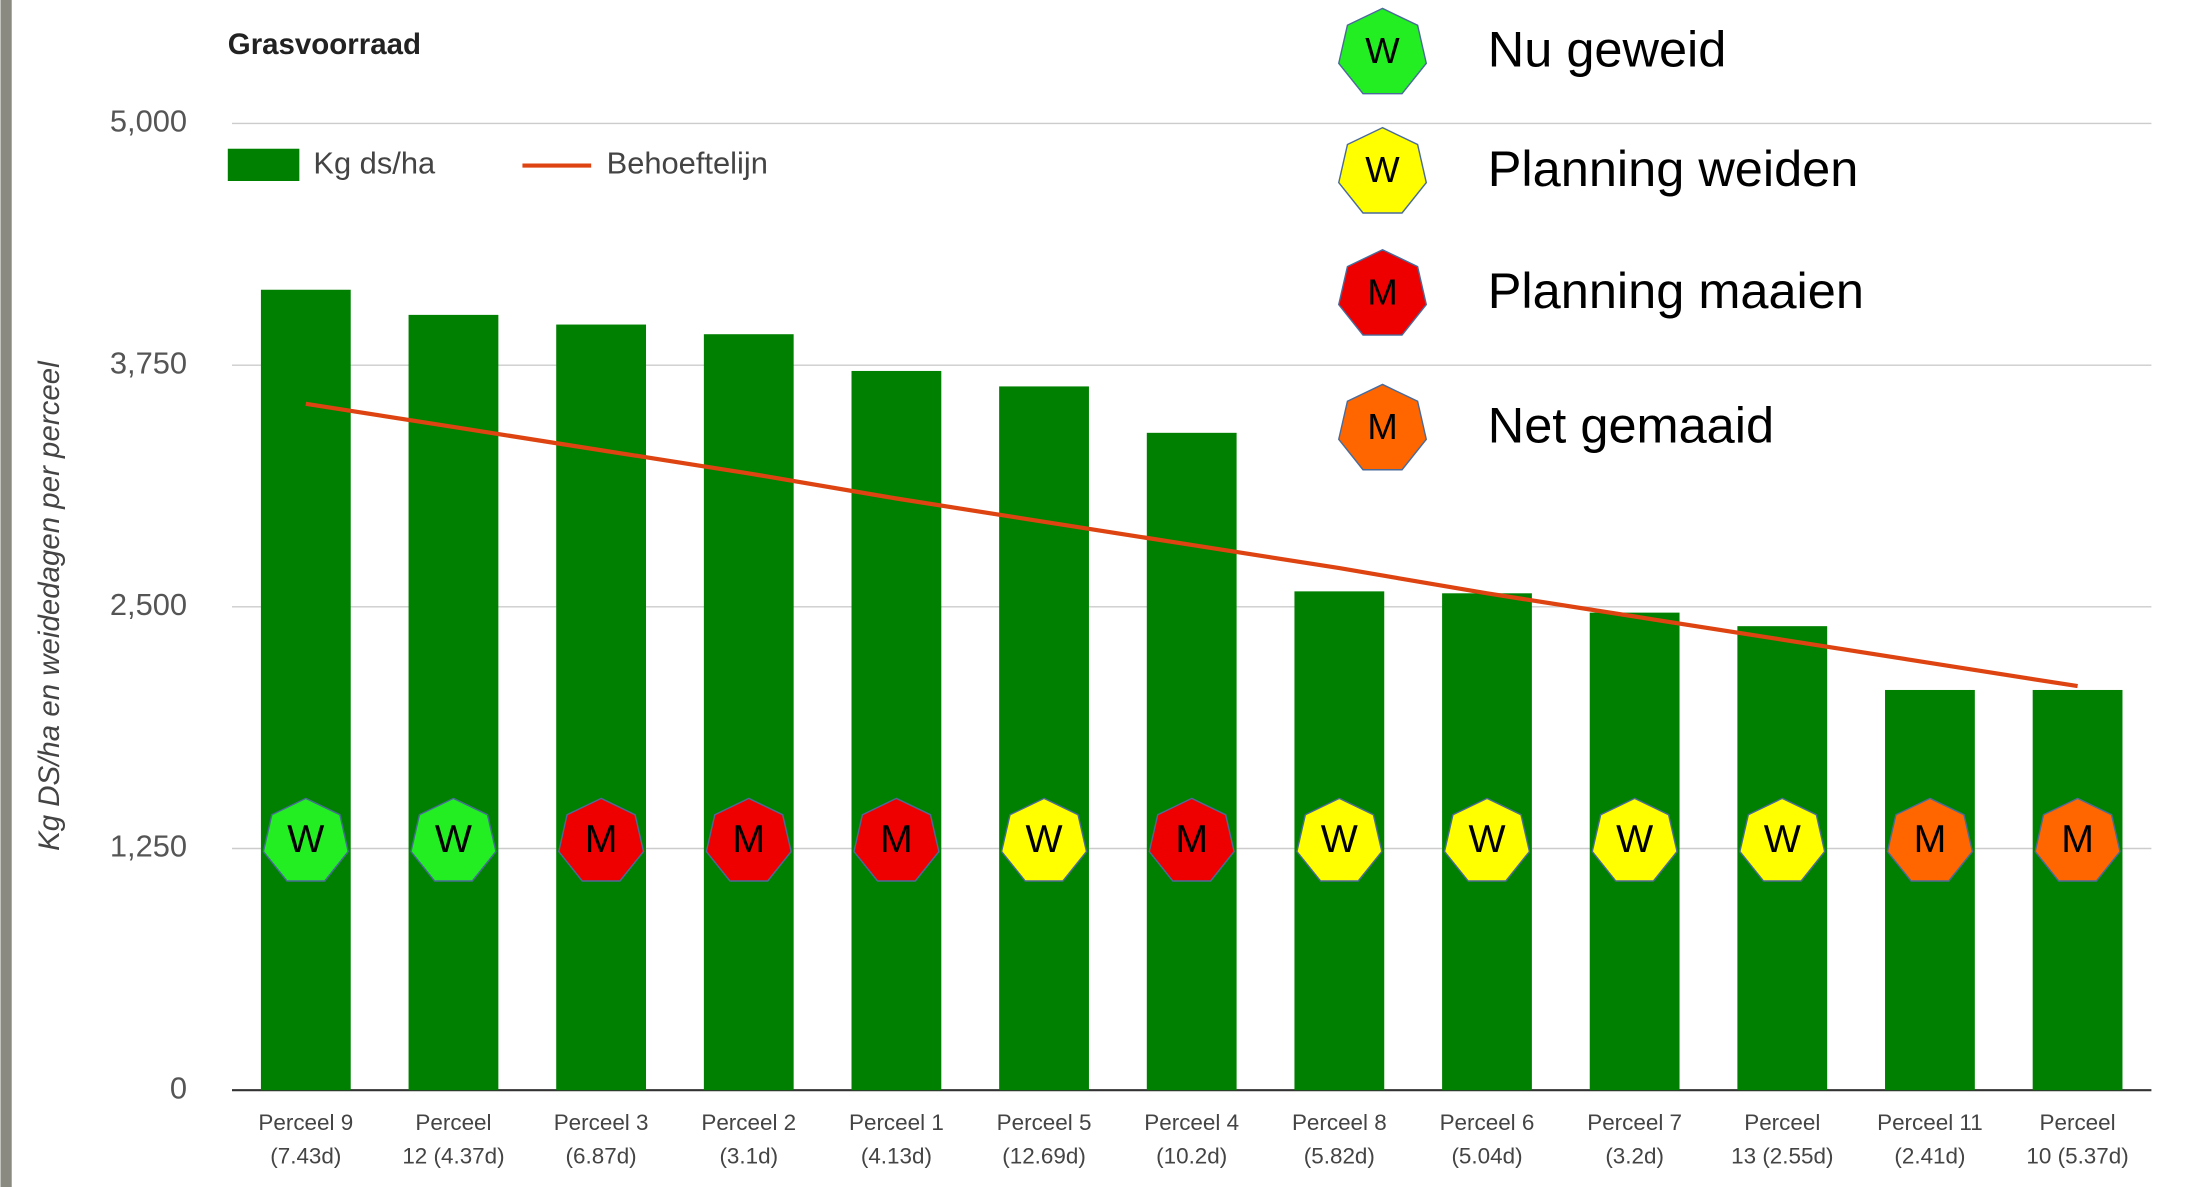  What do you see at coordinates (601, 1139) in the screenshot?
I see `x-tick-label: Perceel 3 (6.87d)` at bounding box center [601, 1139].